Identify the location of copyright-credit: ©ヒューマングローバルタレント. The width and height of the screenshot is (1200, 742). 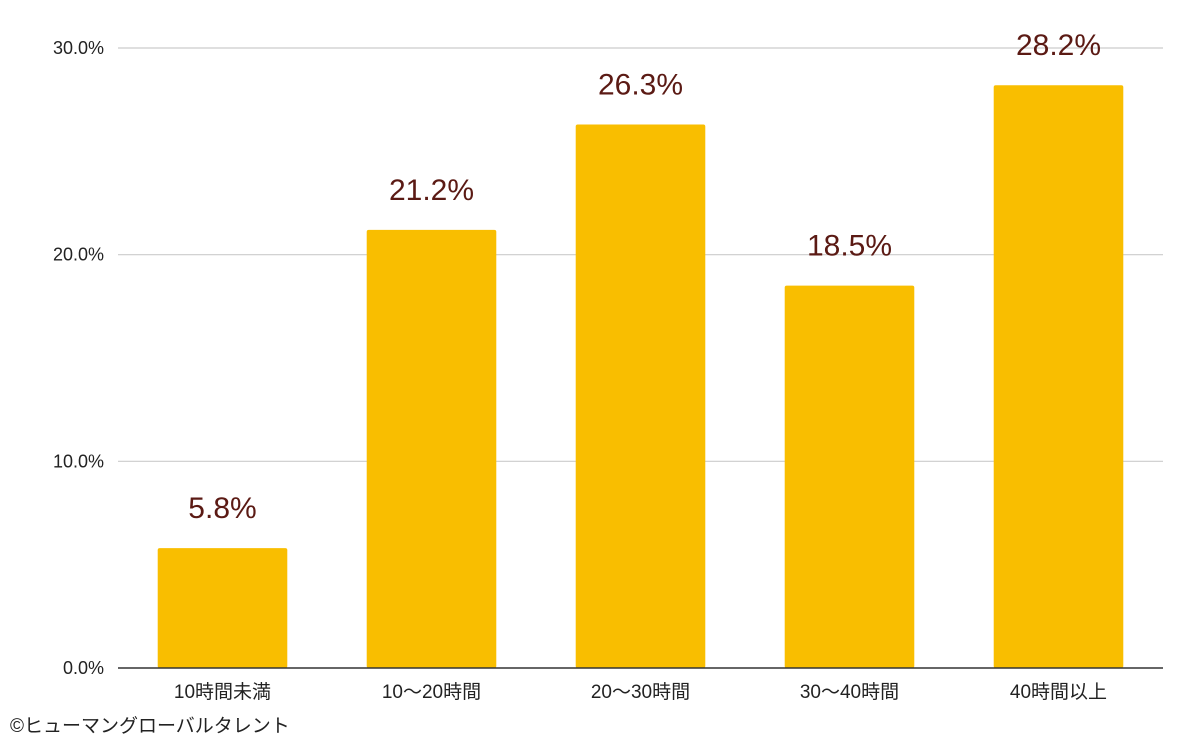
(150, 726).